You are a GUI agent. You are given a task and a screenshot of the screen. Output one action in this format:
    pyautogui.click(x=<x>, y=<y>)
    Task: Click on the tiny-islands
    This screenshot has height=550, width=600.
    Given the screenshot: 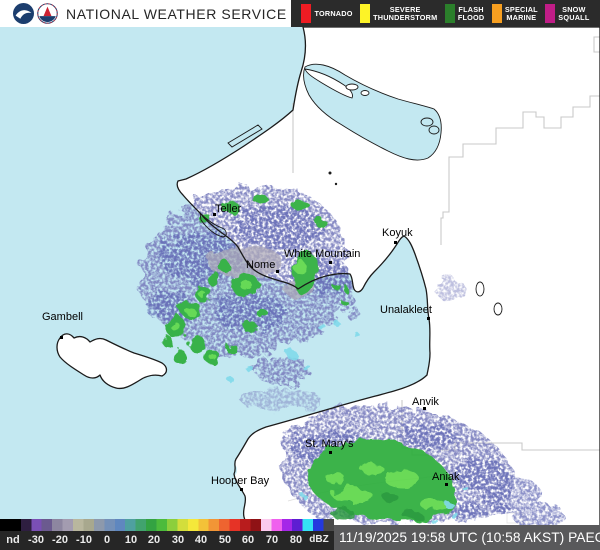 What is the action you would take?
    pyautogui.click(x=333, y=178)
    